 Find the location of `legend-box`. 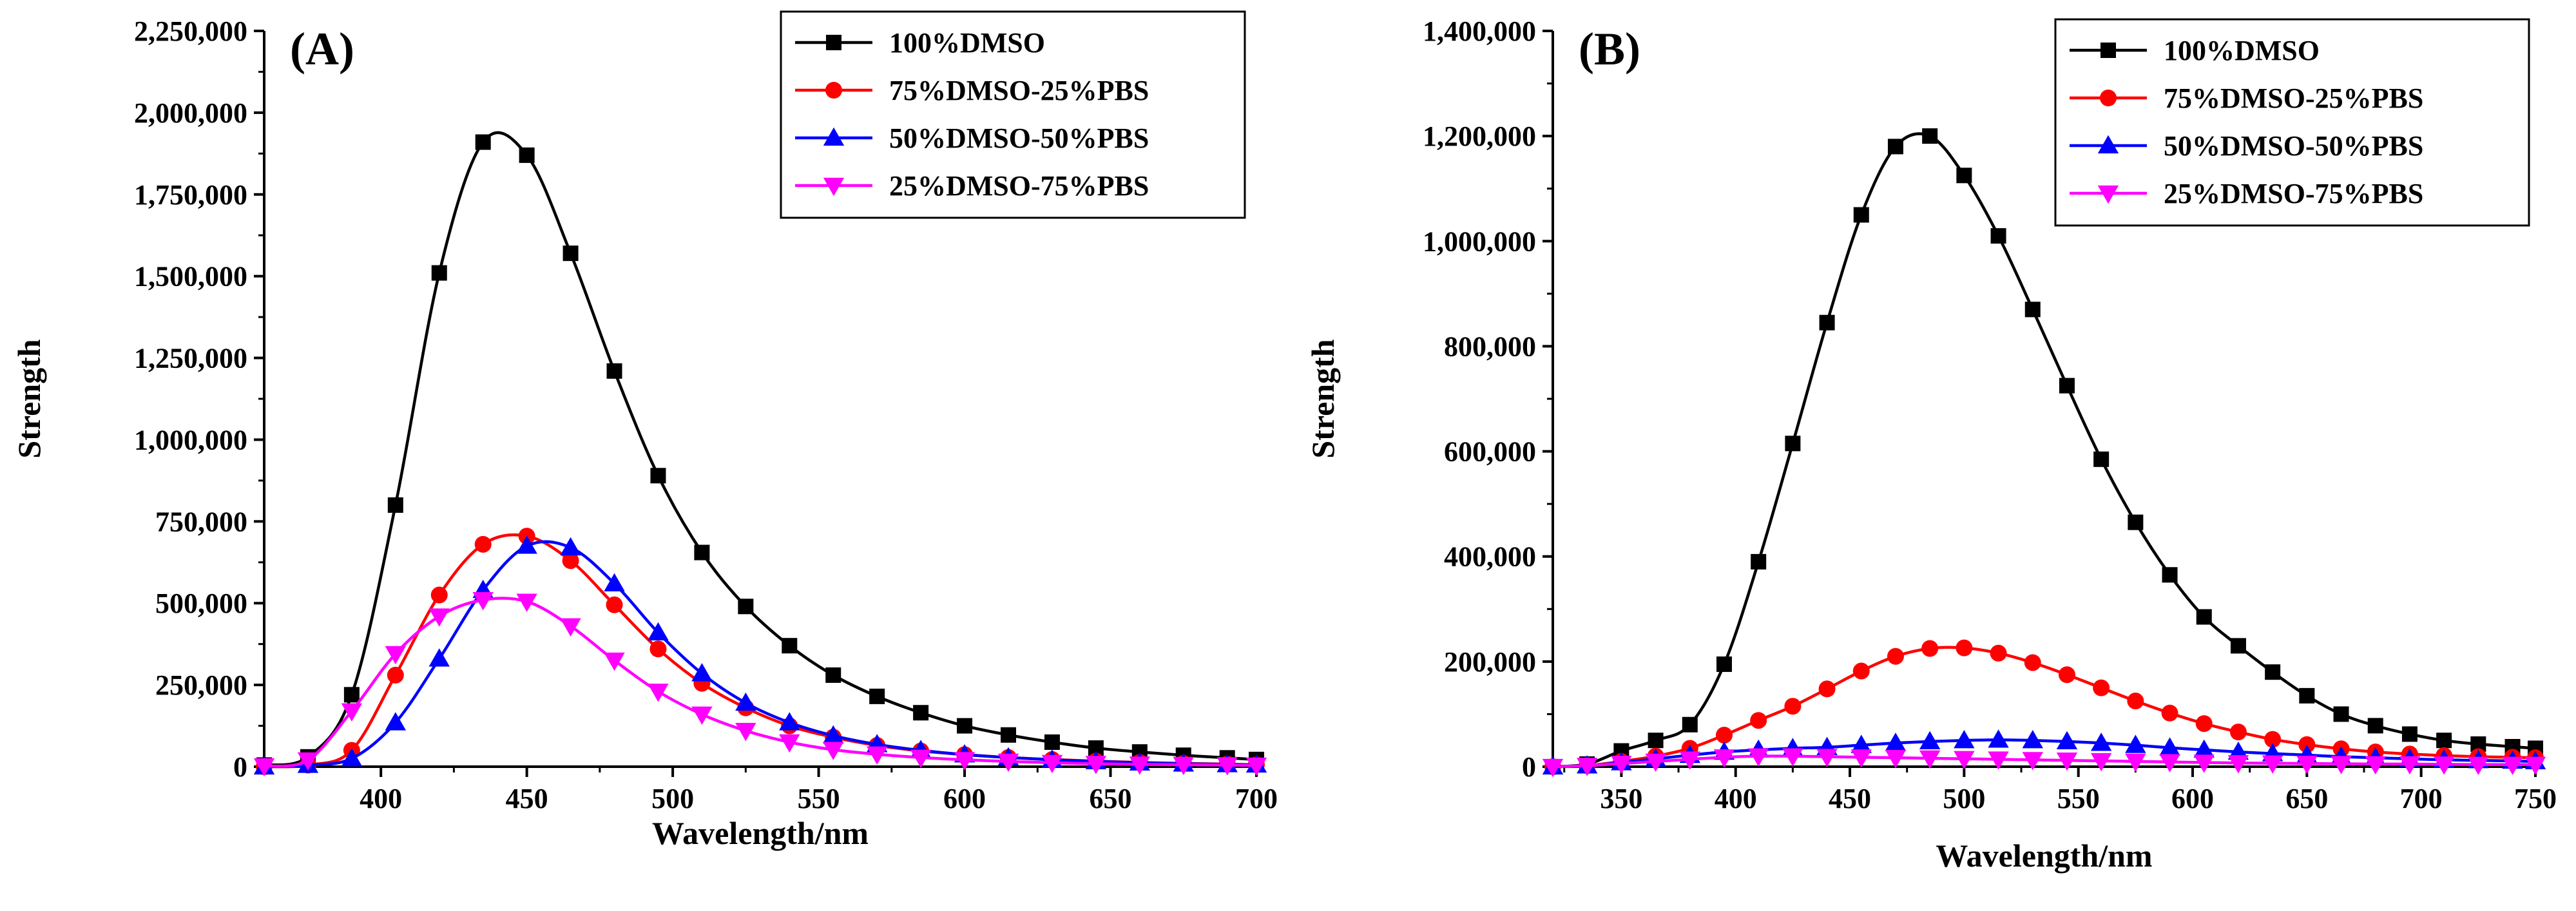

legend-box is located at coordinates (1013, 114).